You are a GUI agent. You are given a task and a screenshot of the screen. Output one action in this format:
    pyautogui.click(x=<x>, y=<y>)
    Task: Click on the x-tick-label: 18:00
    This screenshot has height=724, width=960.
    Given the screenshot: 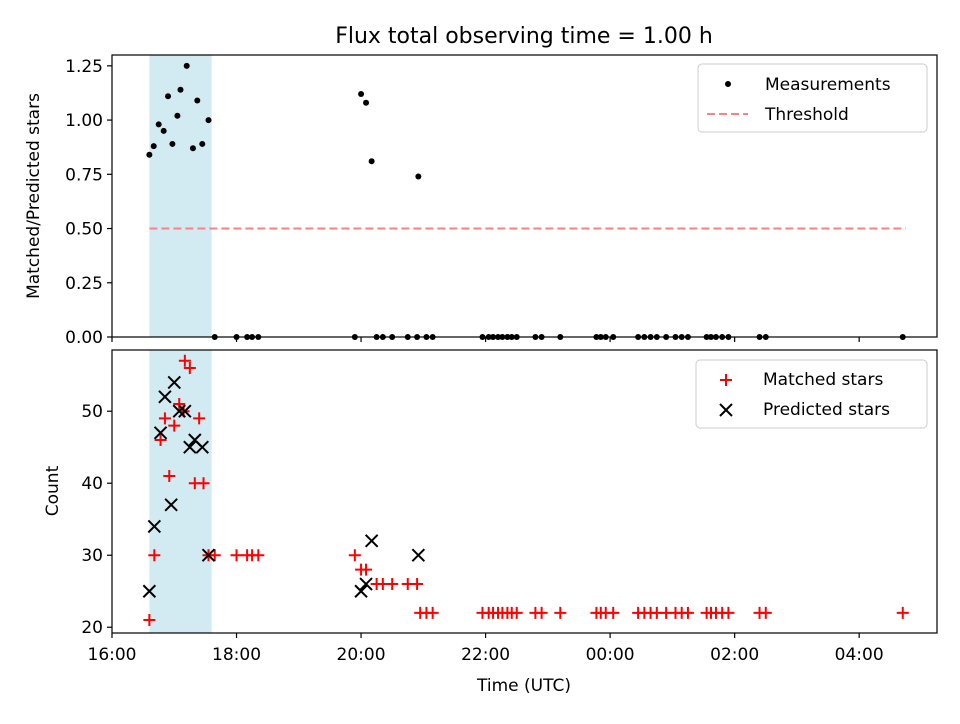 What is the action you would take?
    pyautogui.click(x=236, y=655)
    